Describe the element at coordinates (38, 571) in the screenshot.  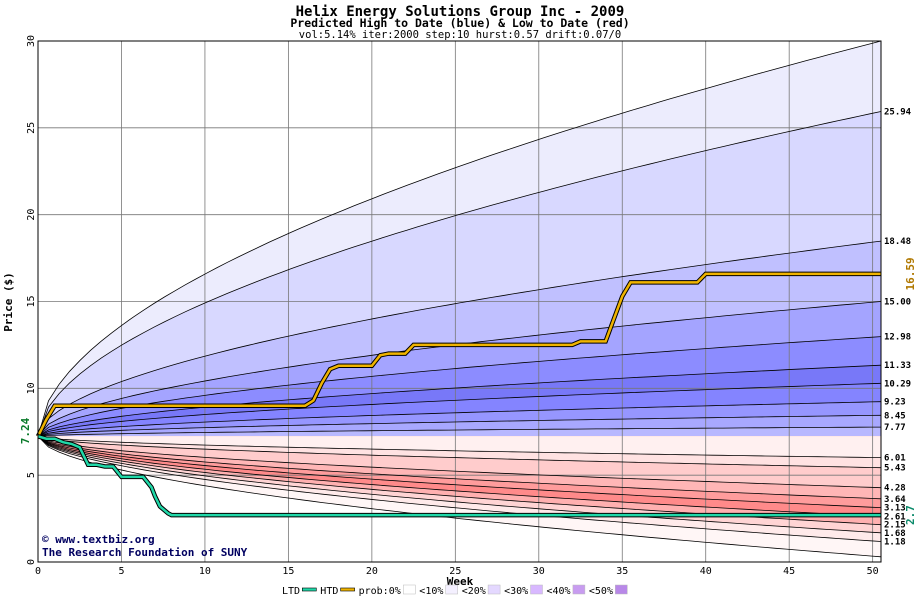
I see `x-tick-label: 0` at that location.